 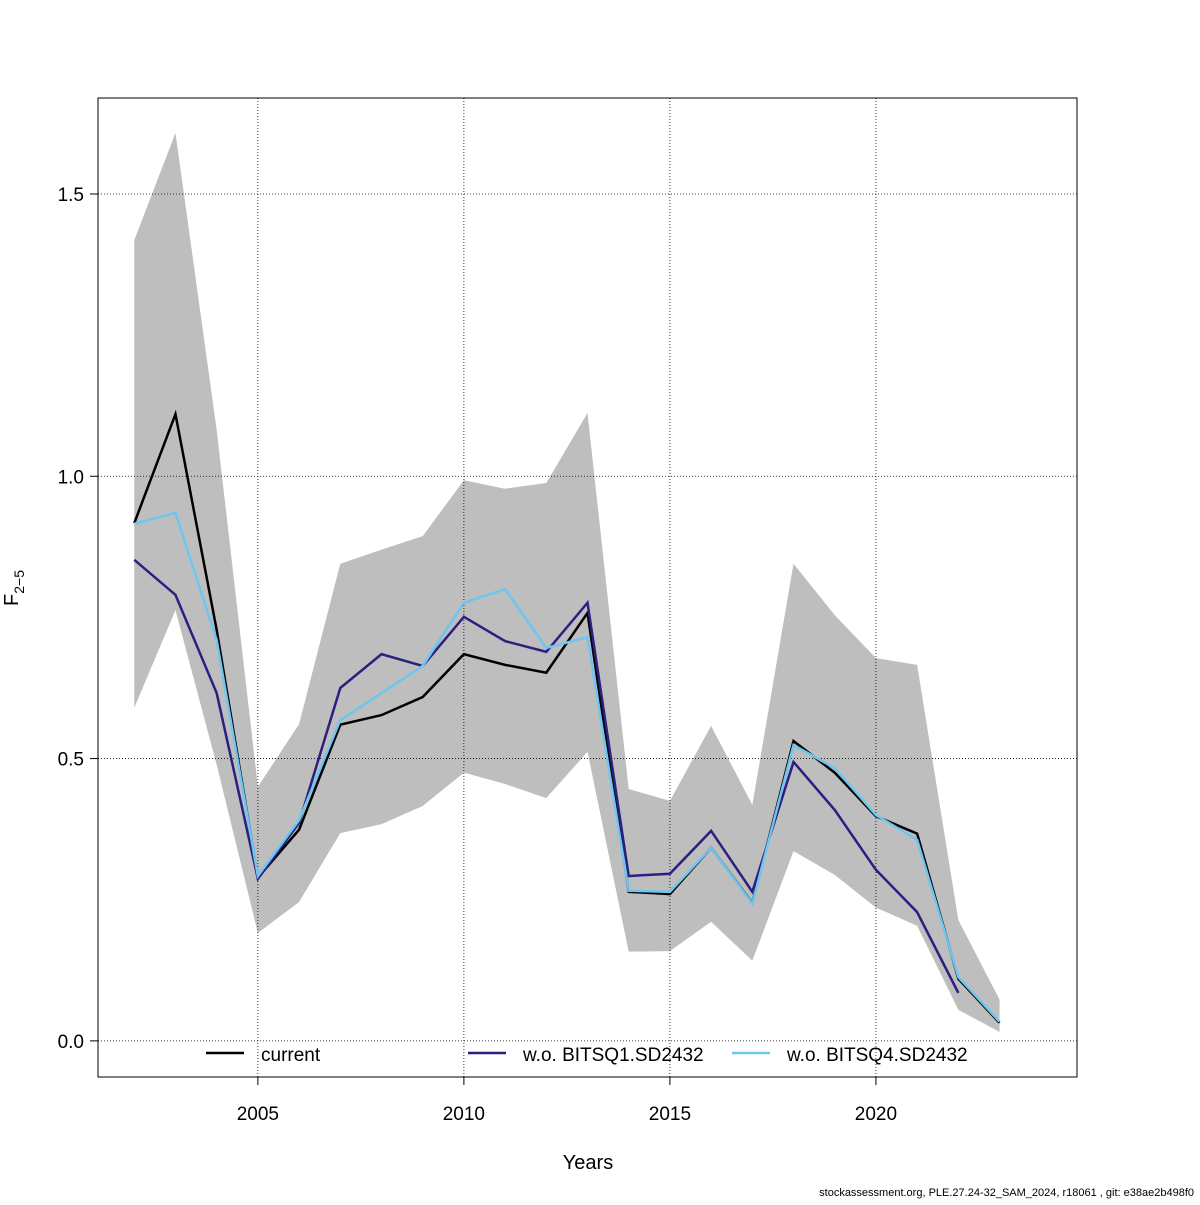 I want to click on y-axis-label: F2−5, so click(x=14, y=588).